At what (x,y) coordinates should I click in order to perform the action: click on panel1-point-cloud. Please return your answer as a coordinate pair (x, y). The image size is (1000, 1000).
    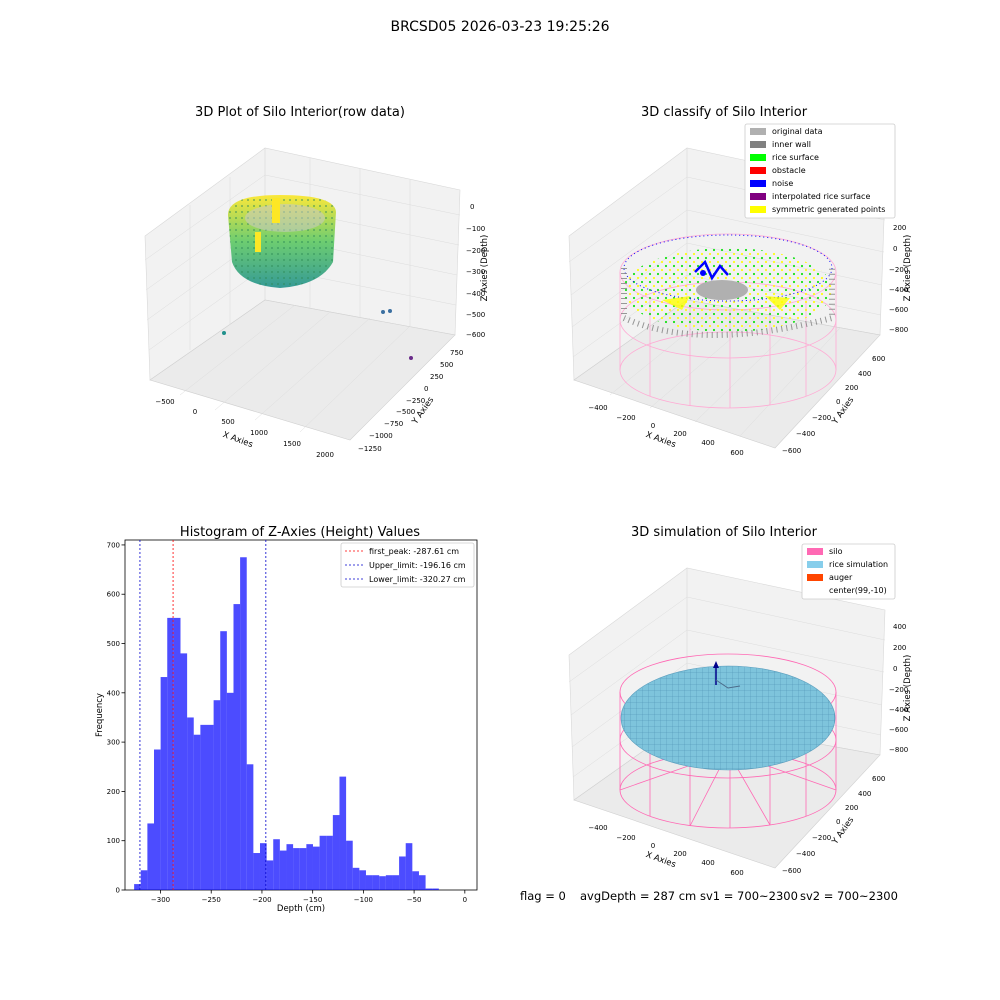
    Looking at the image, I should click on (282, 241).